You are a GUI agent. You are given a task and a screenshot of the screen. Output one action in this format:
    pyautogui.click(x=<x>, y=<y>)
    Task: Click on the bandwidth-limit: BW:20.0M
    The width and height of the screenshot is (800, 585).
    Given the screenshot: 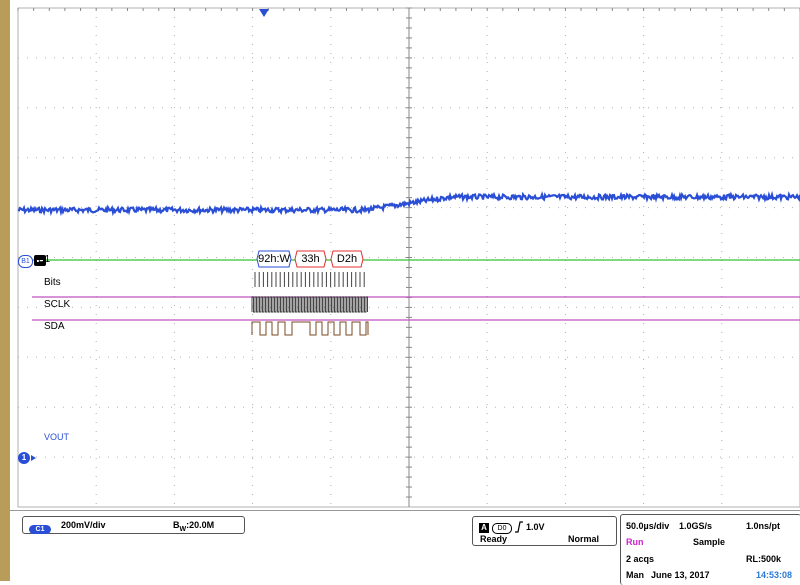 What is the action you would take?
    pyautogui.click(x=194, y=526)
    